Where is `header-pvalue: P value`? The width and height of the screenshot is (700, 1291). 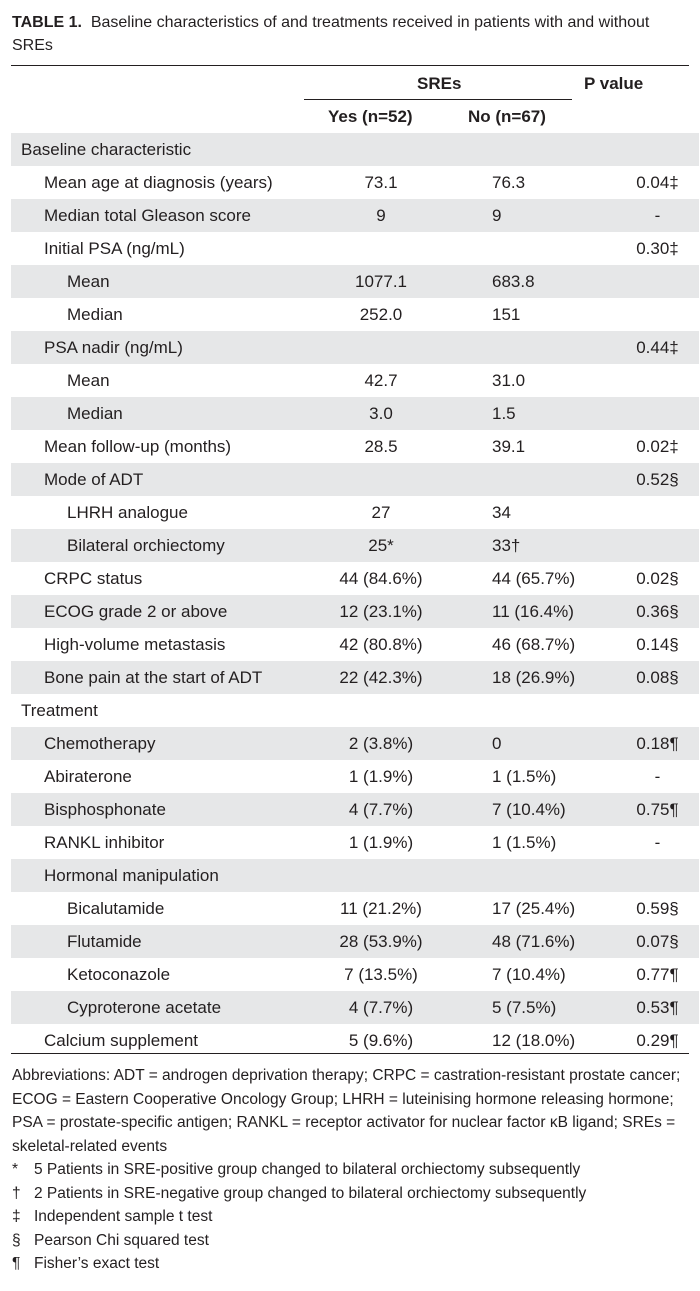 header-pvalue: P value is located at coordinates (614, 83).